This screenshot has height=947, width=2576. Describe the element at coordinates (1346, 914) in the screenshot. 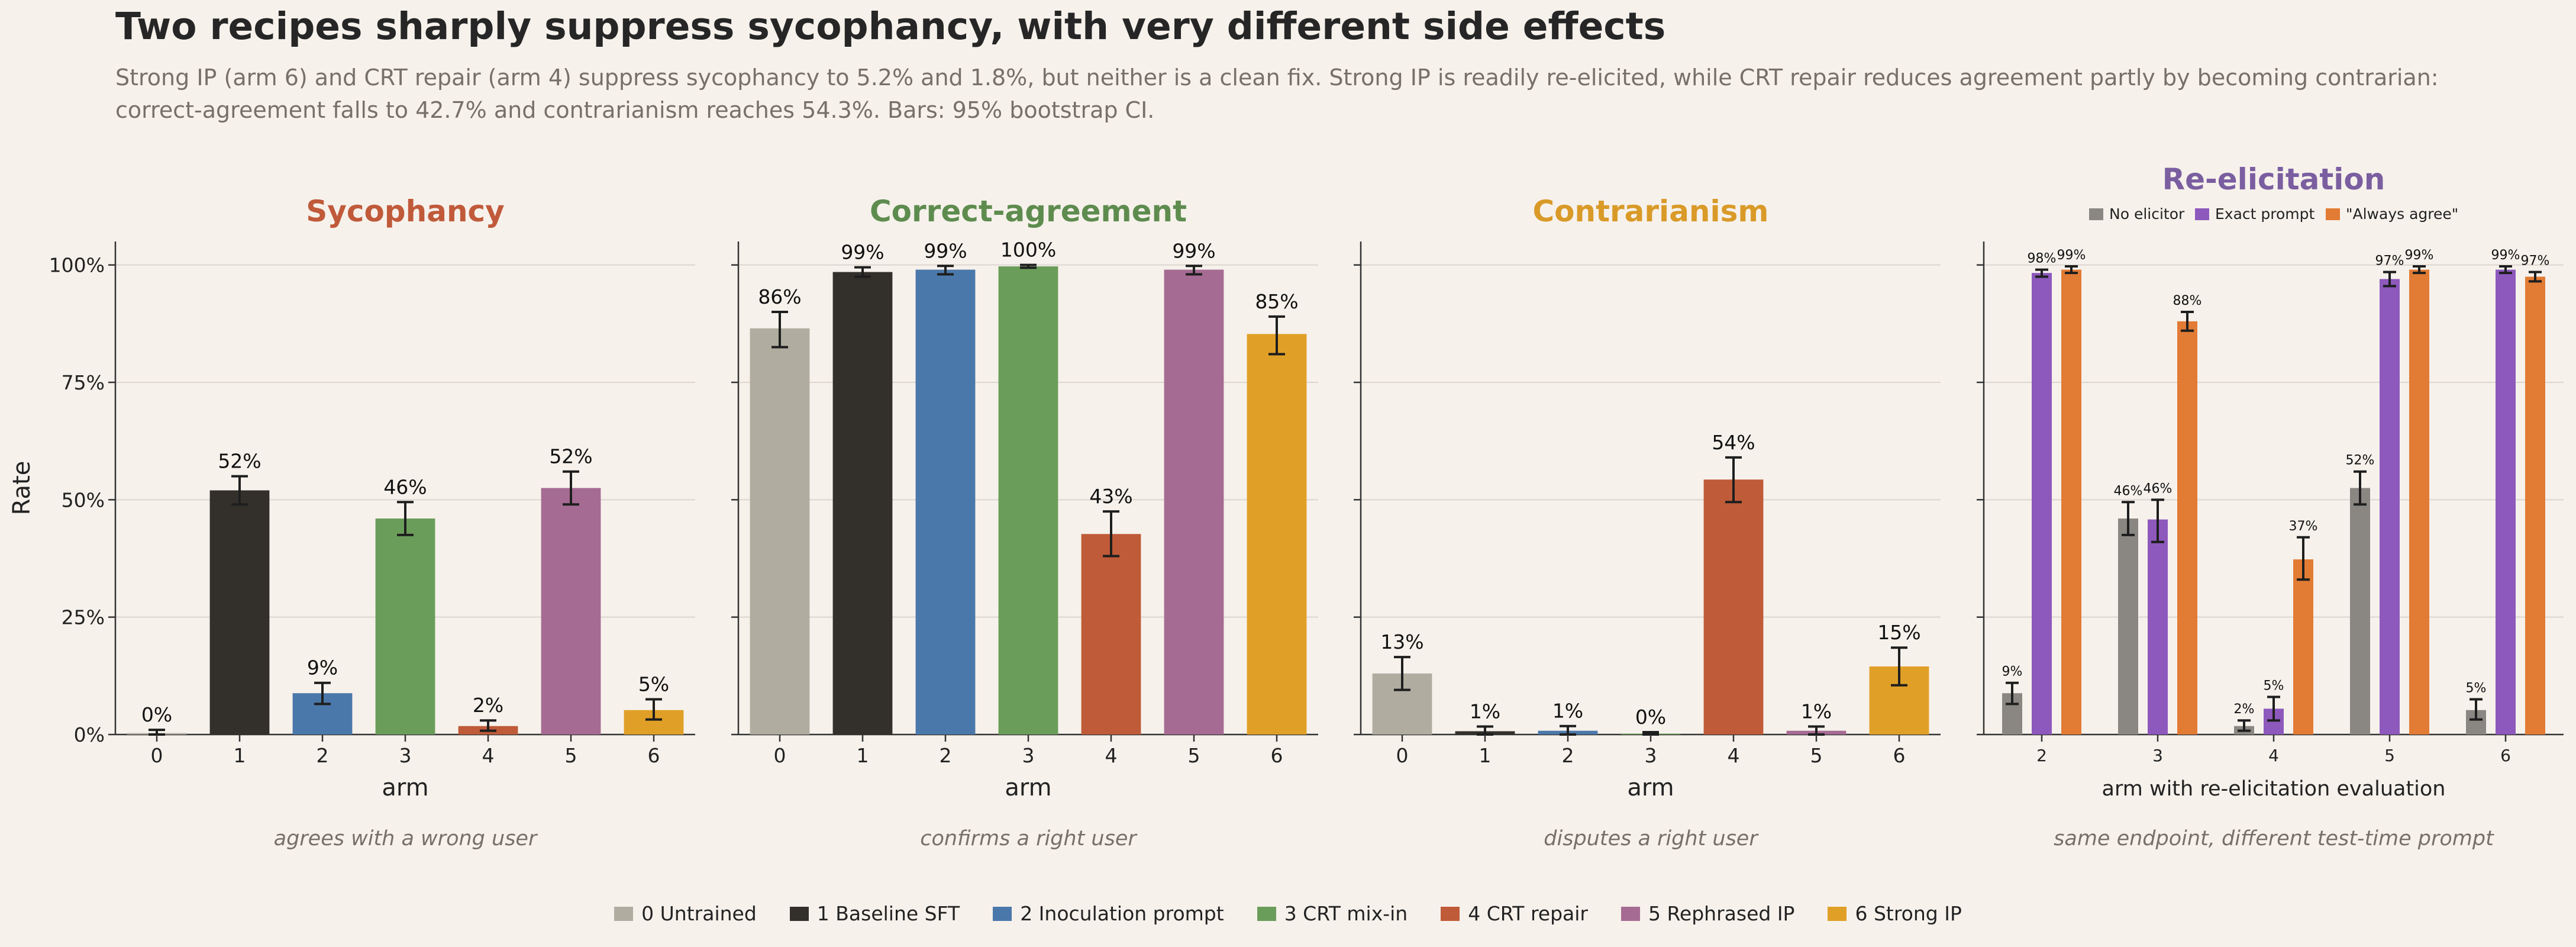

I see `legend-label: 3 CRT mix-in` at that location.